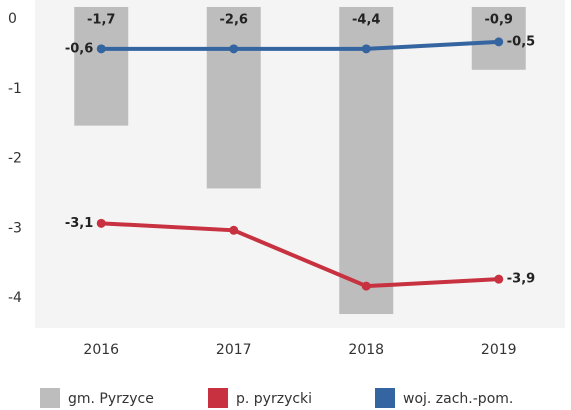 The width and height of the screenshot is (571, 410). I want to click on bar-label: -1,7, so click(101, 20).